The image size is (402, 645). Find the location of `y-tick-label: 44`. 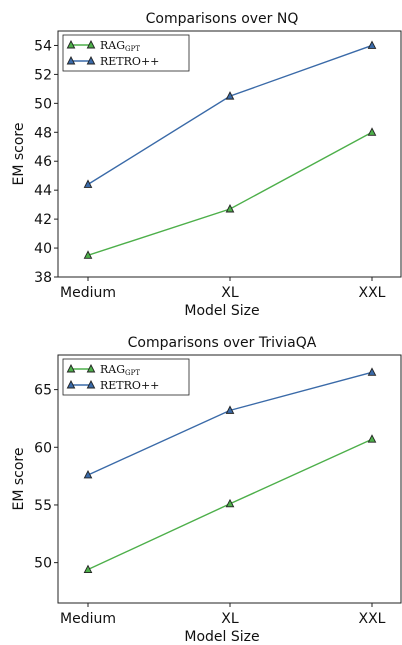

y-tick-label: 44 is located at coordinates (43, 191).